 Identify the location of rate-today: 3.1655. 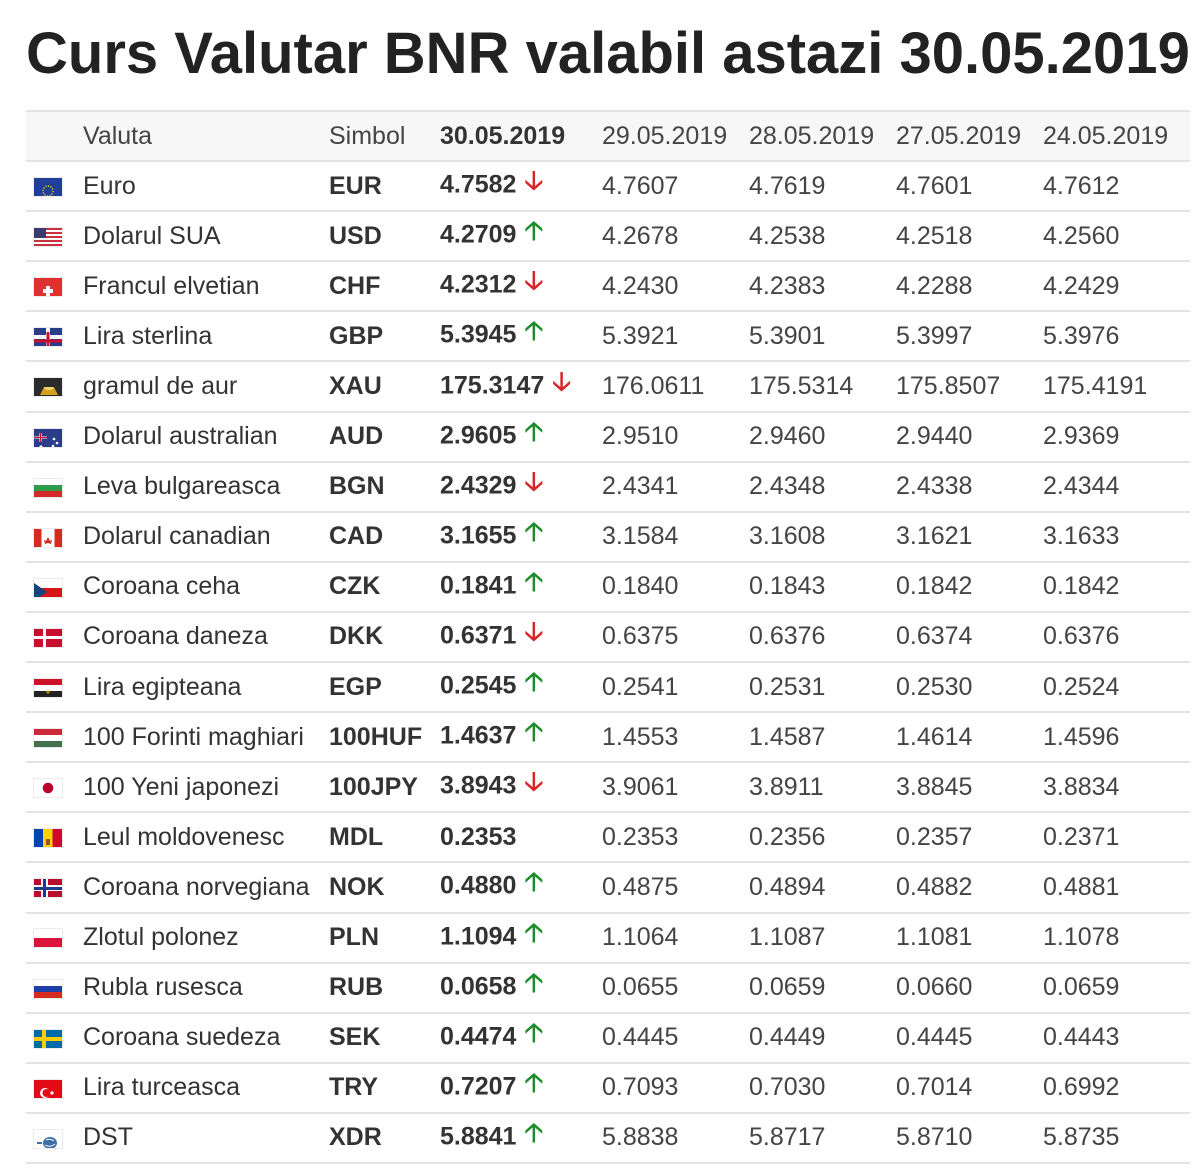
(478, 535).